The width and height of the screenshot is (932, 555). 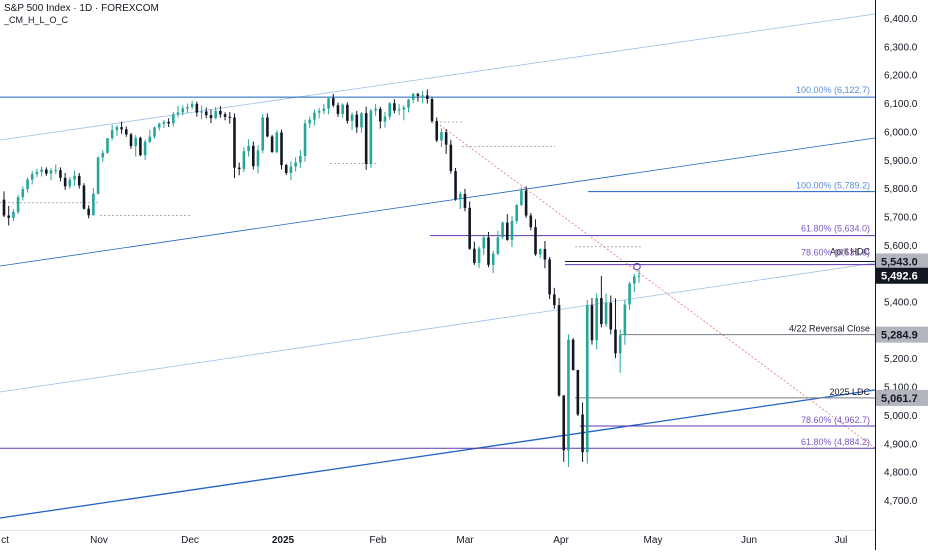 What do you see at coordinates (901, 501) in the screenshot?
I see `y-tick-label: 4,700.0` at bounding box center [901, 501].